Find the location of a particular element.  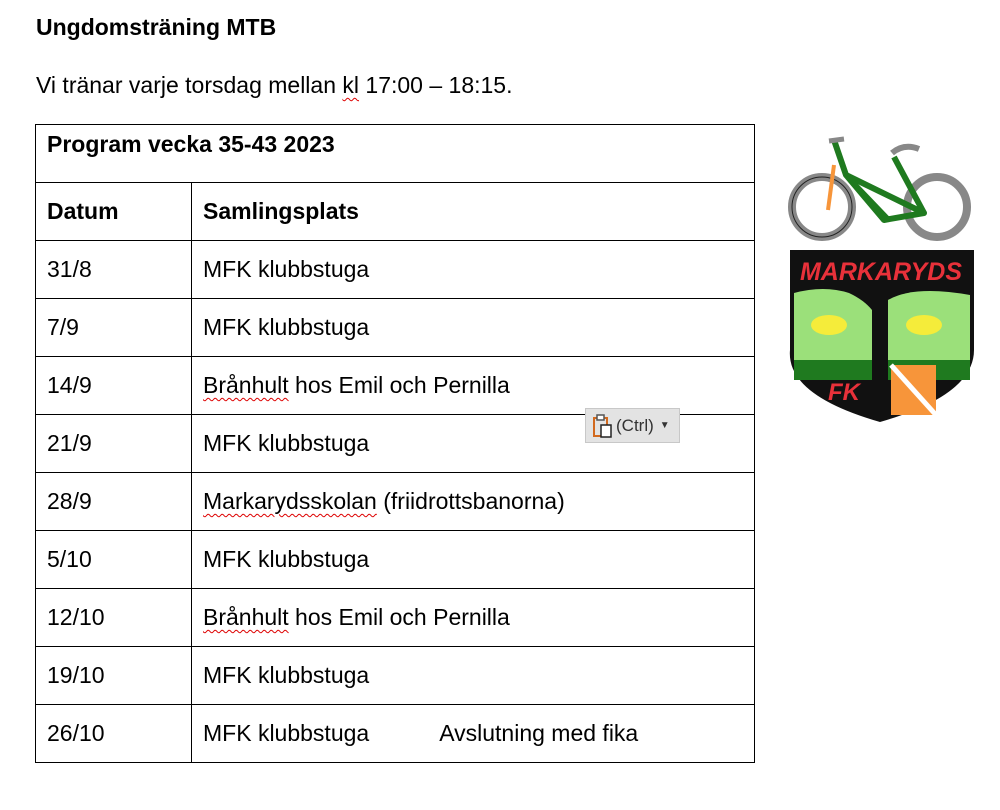

date-cell: 12/10 is located at coordinates (113, 617).